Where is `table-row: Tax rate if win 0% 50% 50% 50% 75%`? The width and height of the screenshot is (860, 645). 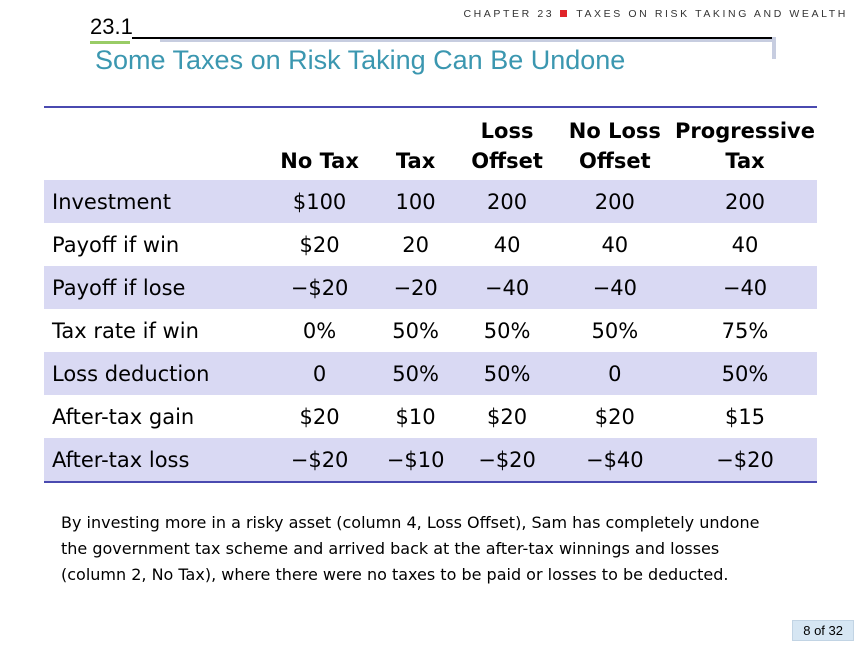 table-row: Tax rate if win 0% 50% 50% 50% 75% is located at coordinates (430, 330).